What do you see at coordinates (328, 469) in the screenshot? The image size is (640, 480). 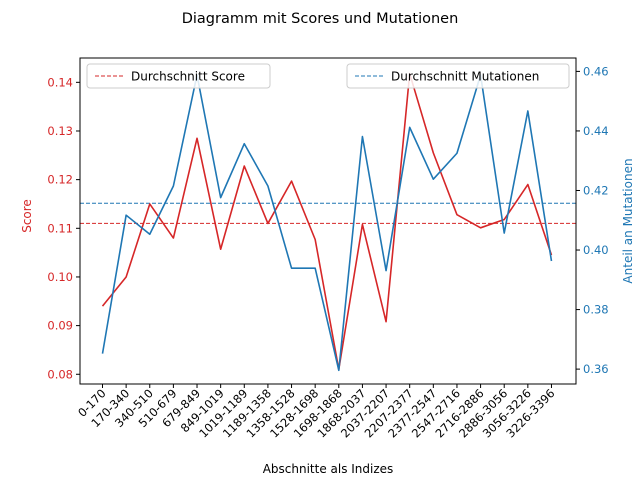 I see `x-axis-label: Abschnitte als Indizes` at bounding box center [328, 469].